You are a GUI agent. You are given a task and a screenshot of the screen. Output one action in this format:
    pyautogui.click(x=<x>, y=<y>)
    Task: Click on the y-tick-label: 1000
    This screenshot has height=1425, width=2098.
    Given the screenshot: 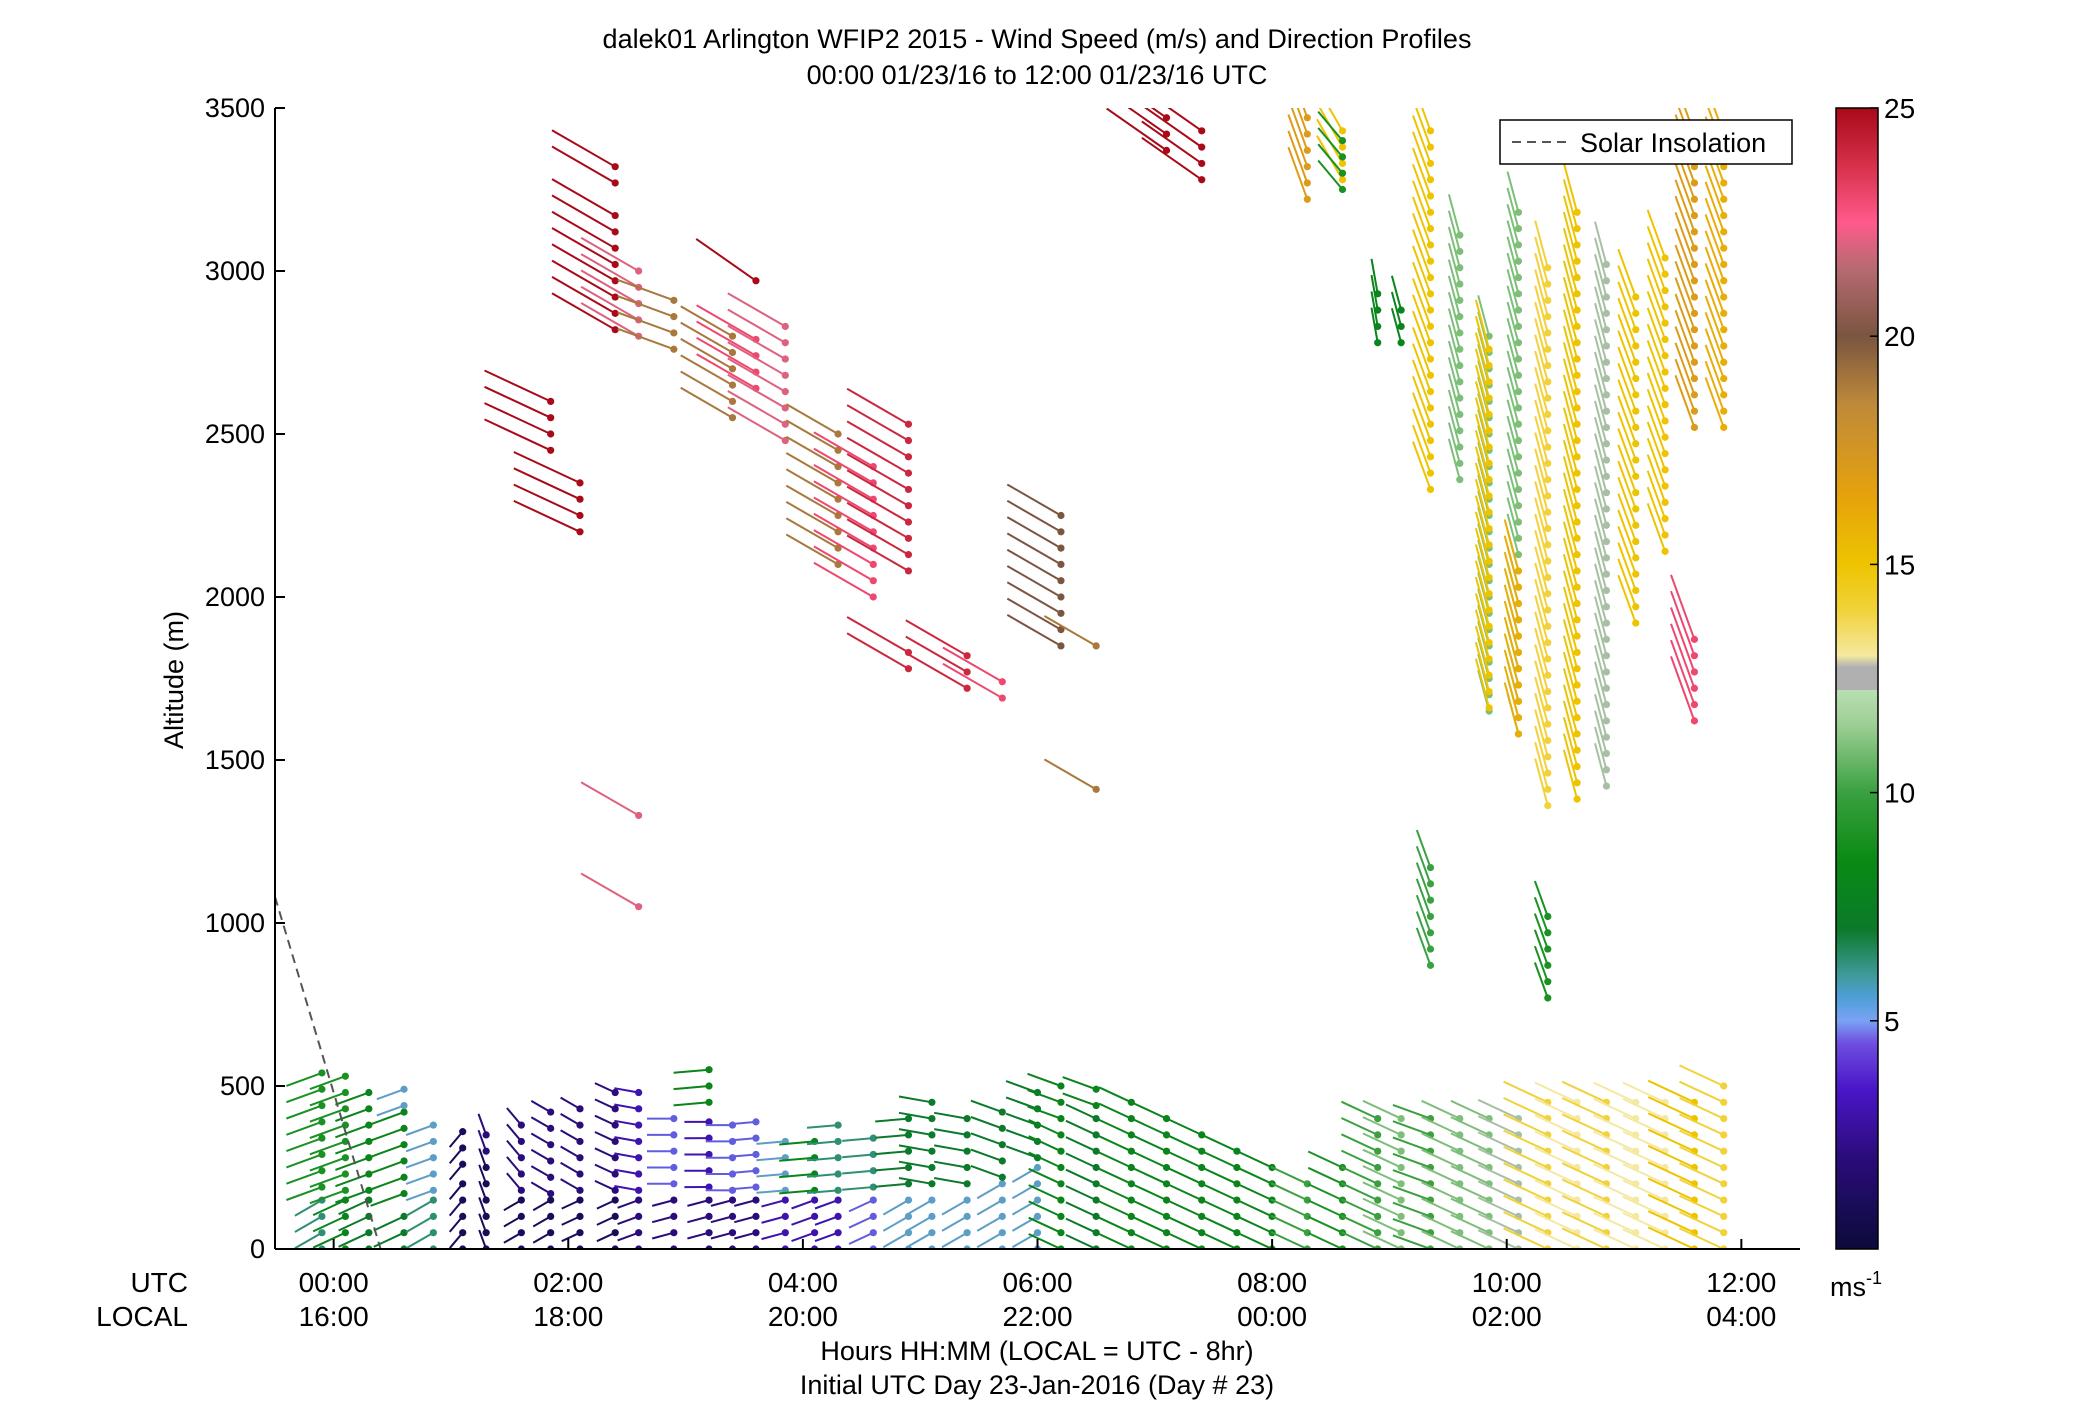 What is the action you would take?
    pyautogui.click(x=235, y=923)
    